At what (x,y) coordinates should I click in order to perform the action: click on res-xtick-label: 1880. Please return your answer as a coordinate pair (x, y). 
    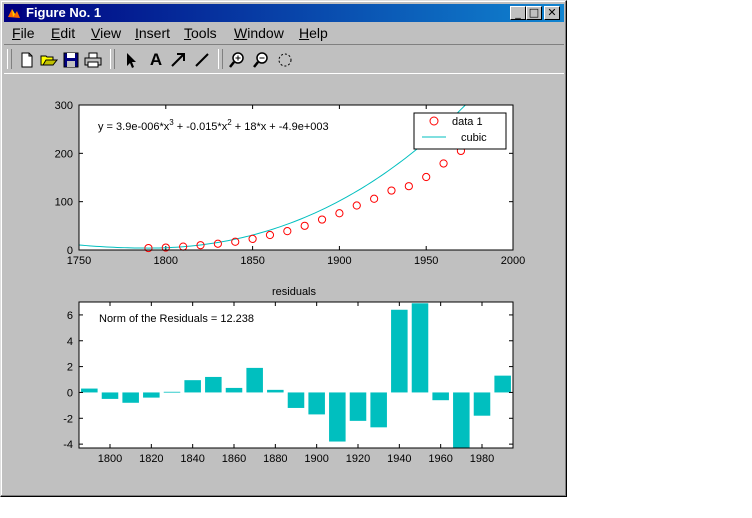
    Looking at the image, I should click on (275, 459).